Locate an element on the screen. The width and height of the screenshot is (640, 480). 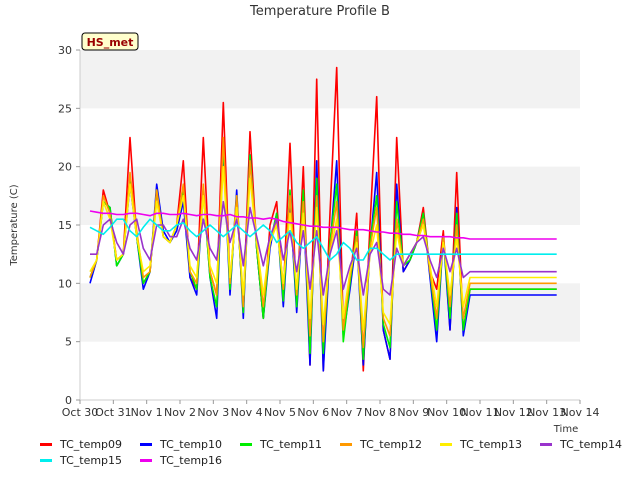
legend-item: TC_temp15 is located at coordinates (90, 460).